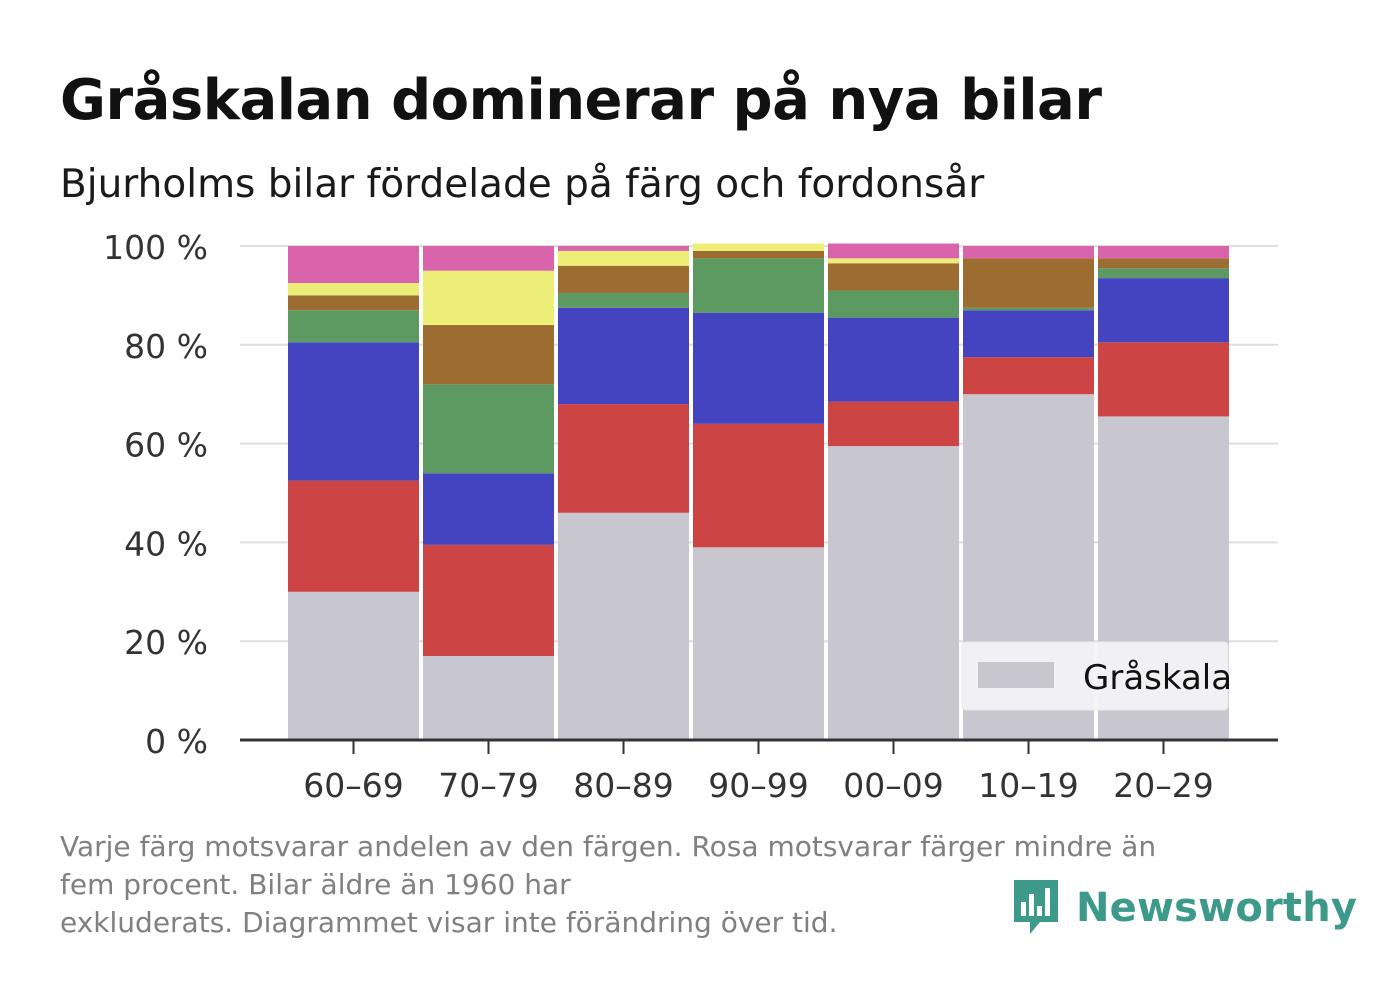 The image size is (1382, 999). I want to click on brand-logo: Newsworthy, so click(1183, 908).